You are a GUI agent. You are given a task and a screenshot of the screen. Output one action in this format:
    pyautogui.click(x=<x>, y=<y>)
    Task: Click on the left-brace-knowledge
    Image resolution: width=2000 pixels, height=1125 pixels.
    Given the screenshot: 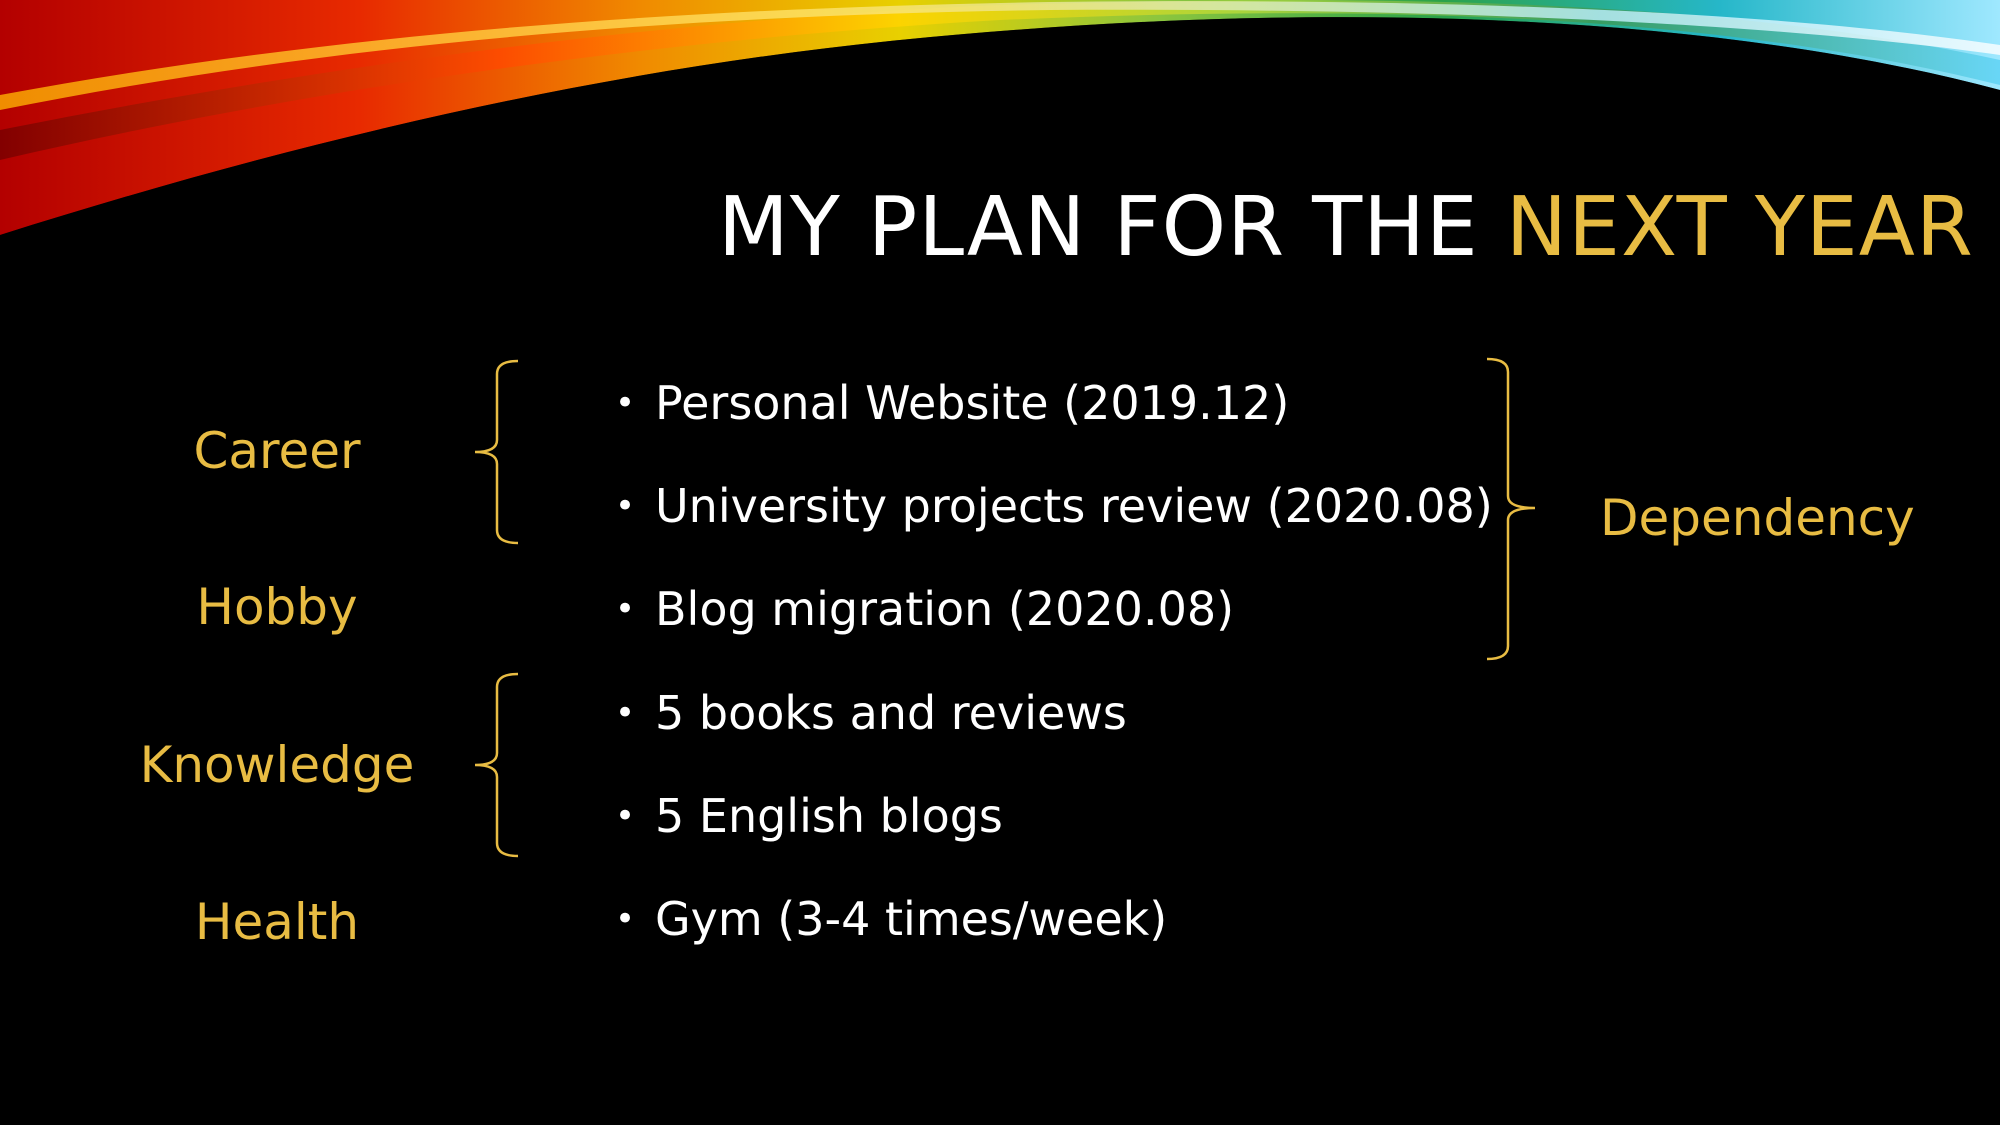 What is the action you would take?
    pyautogui.click(x=496, y=765)
    